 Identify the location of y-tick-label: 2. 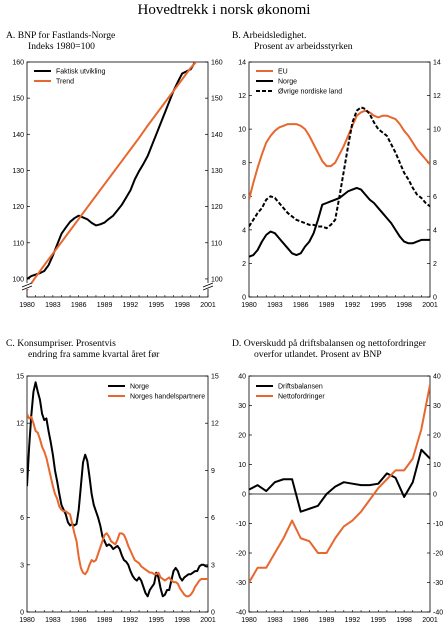
(435, 264).